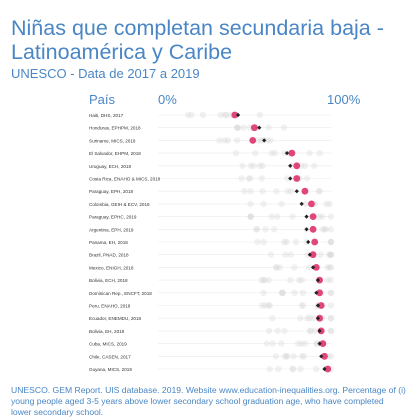 The height and width of the screenshot is (418, 414). I want to click on category-label: Guyana, MICS, 2019, so click(110, 369).